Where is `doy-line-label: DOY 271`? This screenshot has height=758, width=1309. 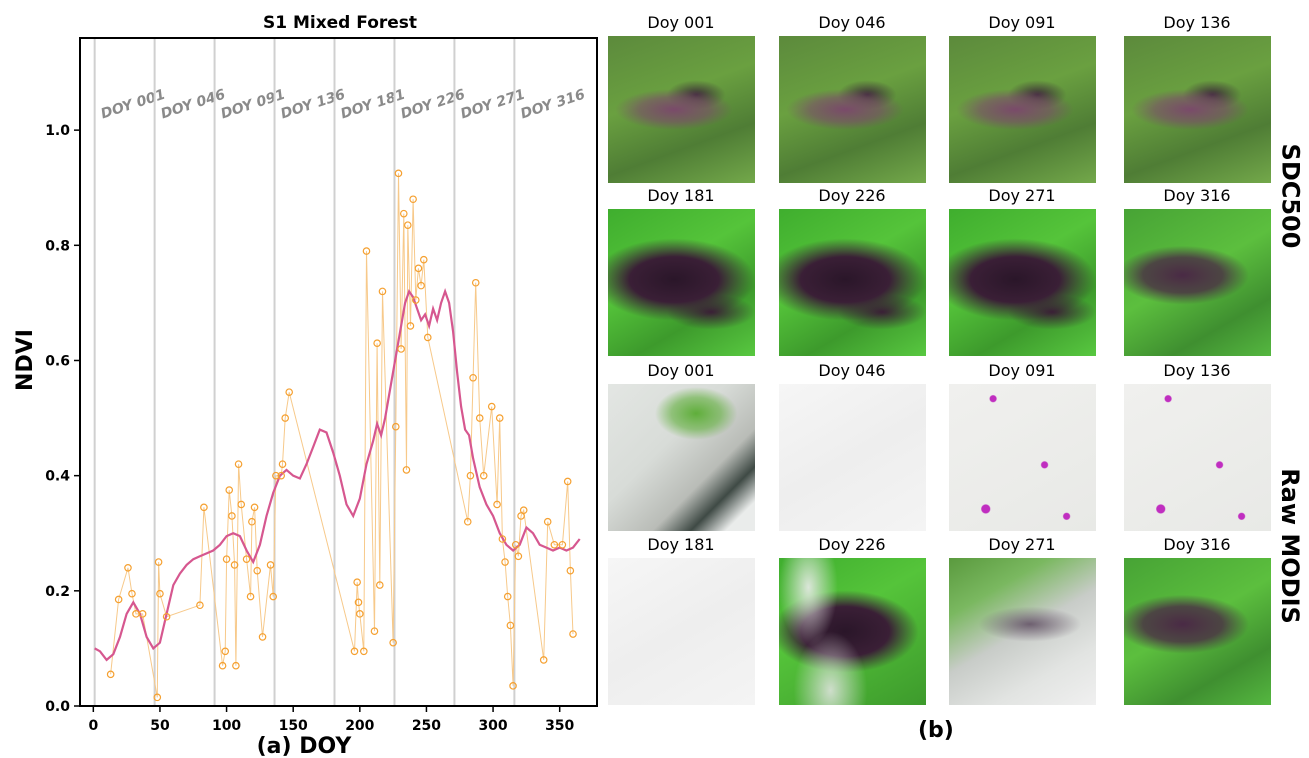 doy-line-label: DOY 271 is located at coordinates (493, 105).